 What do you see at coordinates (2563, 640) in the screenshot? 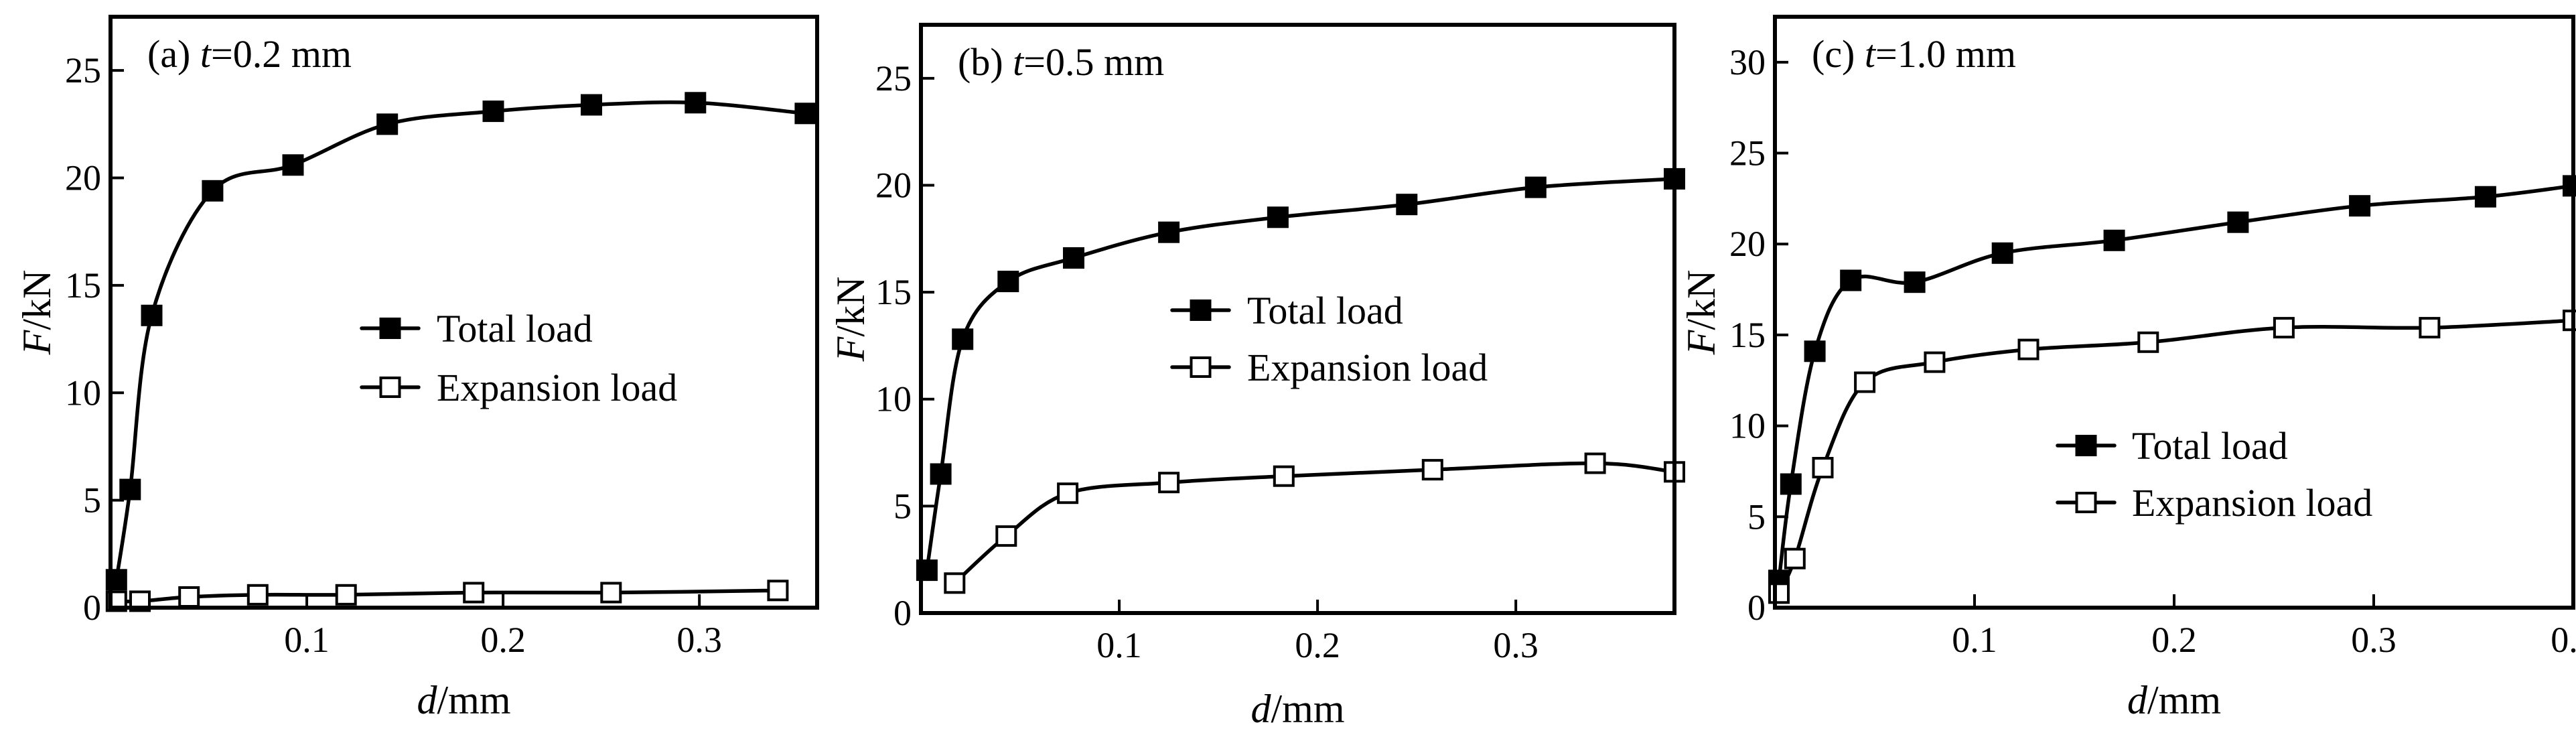
I see `x-tick-label: 0.4` at bounding box center [2563, 640].